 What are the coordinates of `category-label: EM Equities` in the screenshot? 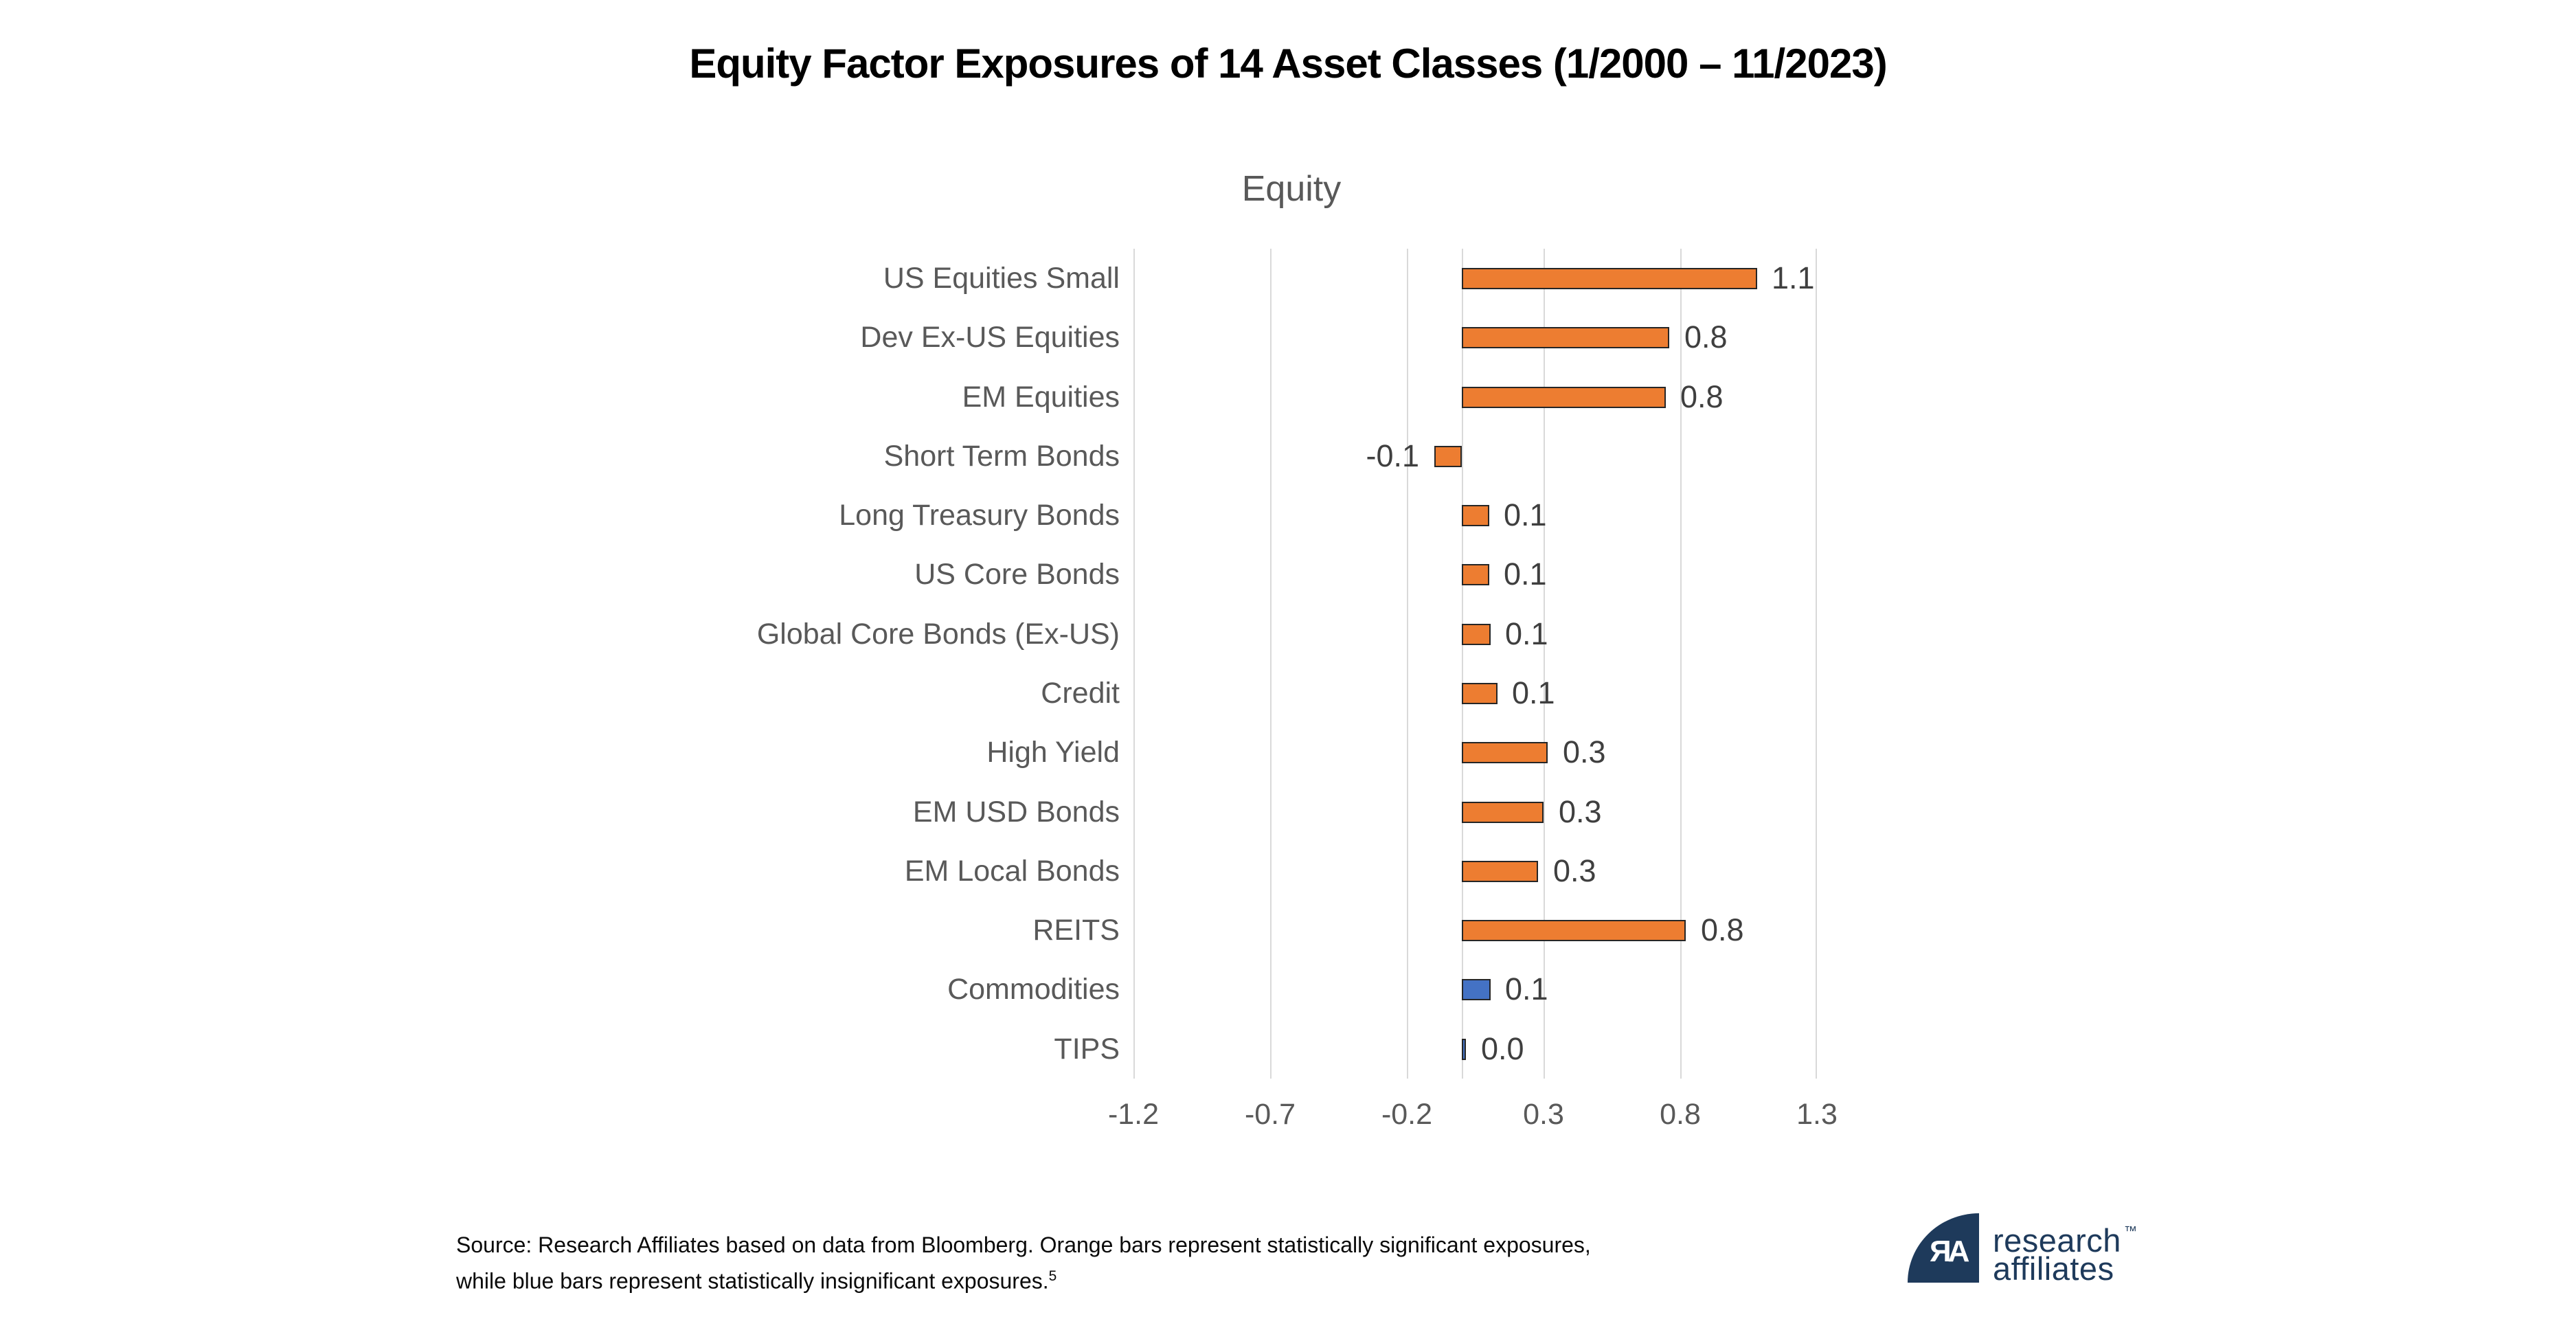 It's located at (1041, 397).